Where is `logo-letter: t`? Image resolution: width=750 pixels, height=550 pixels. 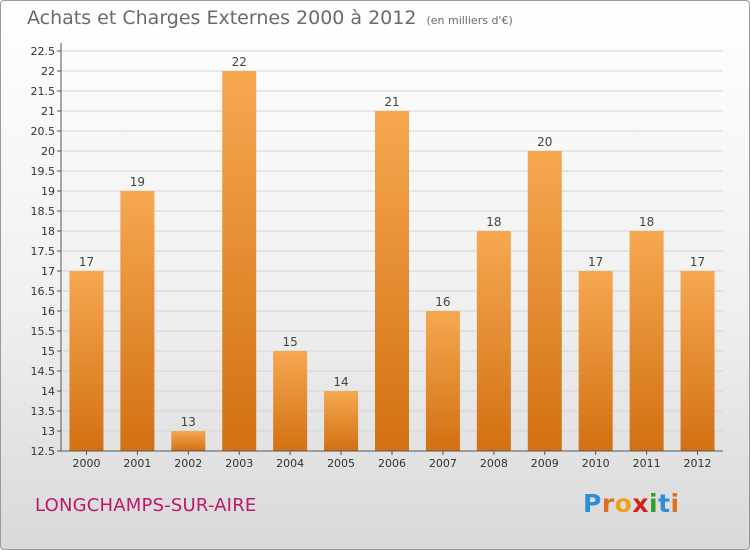
logo-letter: t is located at coordinates (664, 503).